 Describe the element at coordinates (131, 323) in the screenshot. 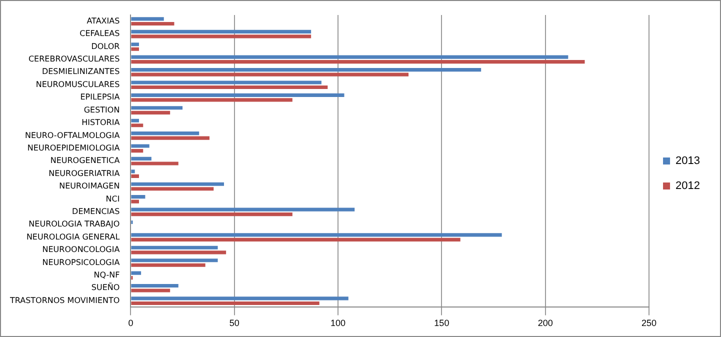

I see `x-tick-label: 0` at that location.